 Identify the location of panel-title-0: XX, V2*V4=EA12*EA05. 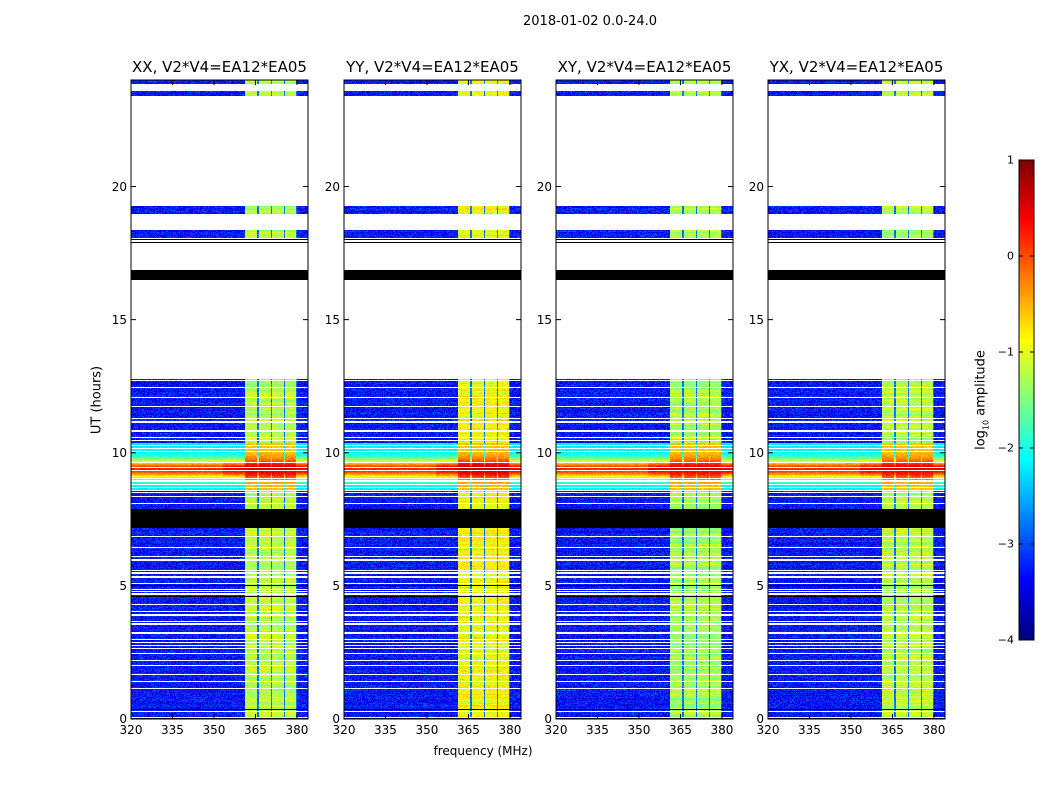
(219, 67).